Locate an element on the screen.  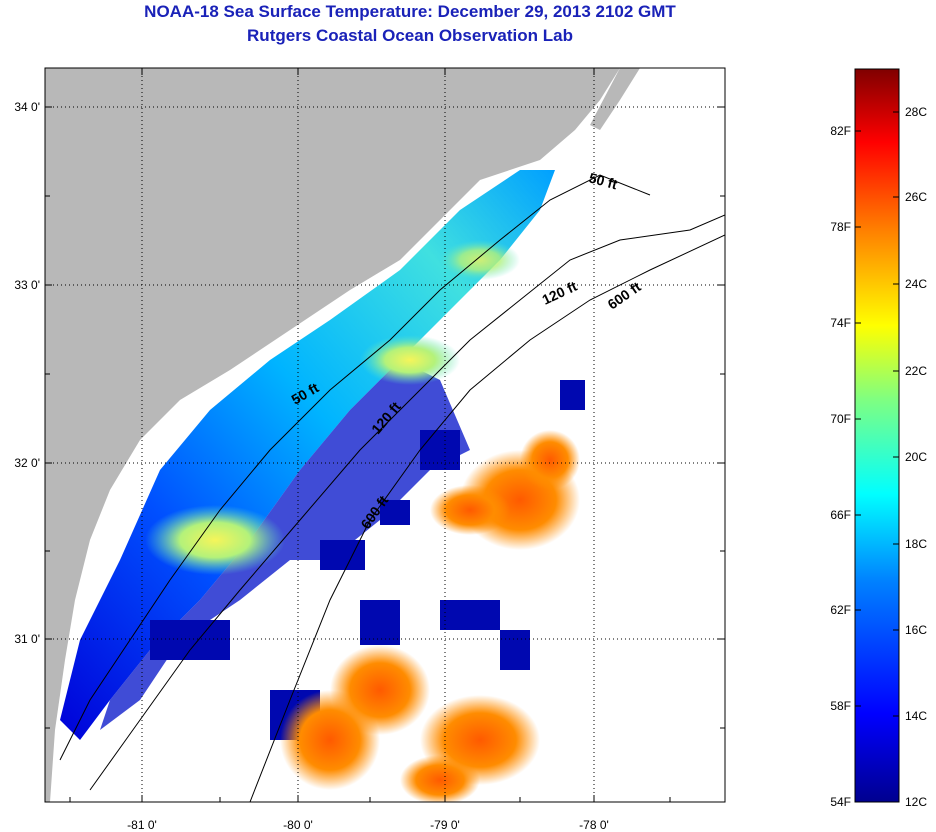
map-subtitle: Rutgers Coastal Ocean Observation Lab is located at coordinates (410, 35).